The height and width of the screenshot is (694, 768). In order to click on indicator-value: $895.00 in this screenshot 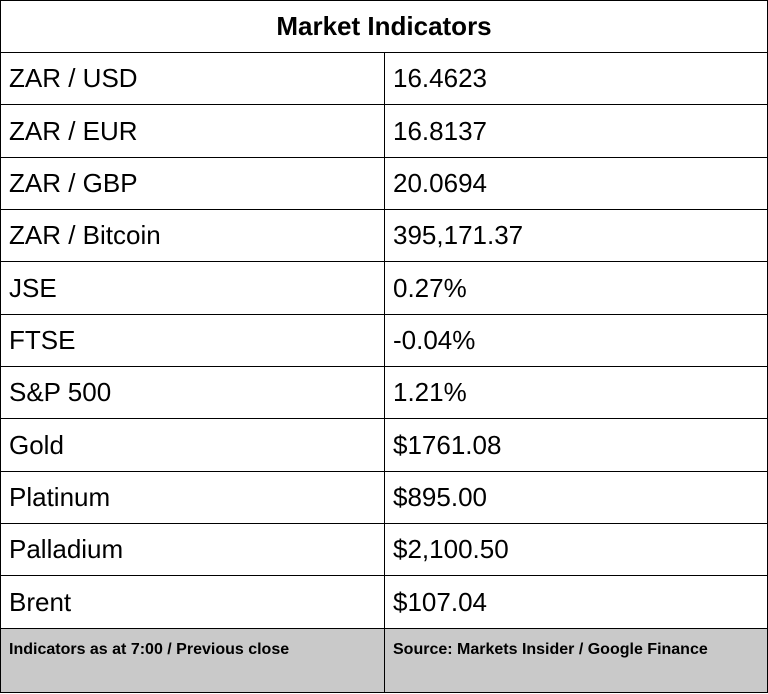, I will do `click(575, 497)`.